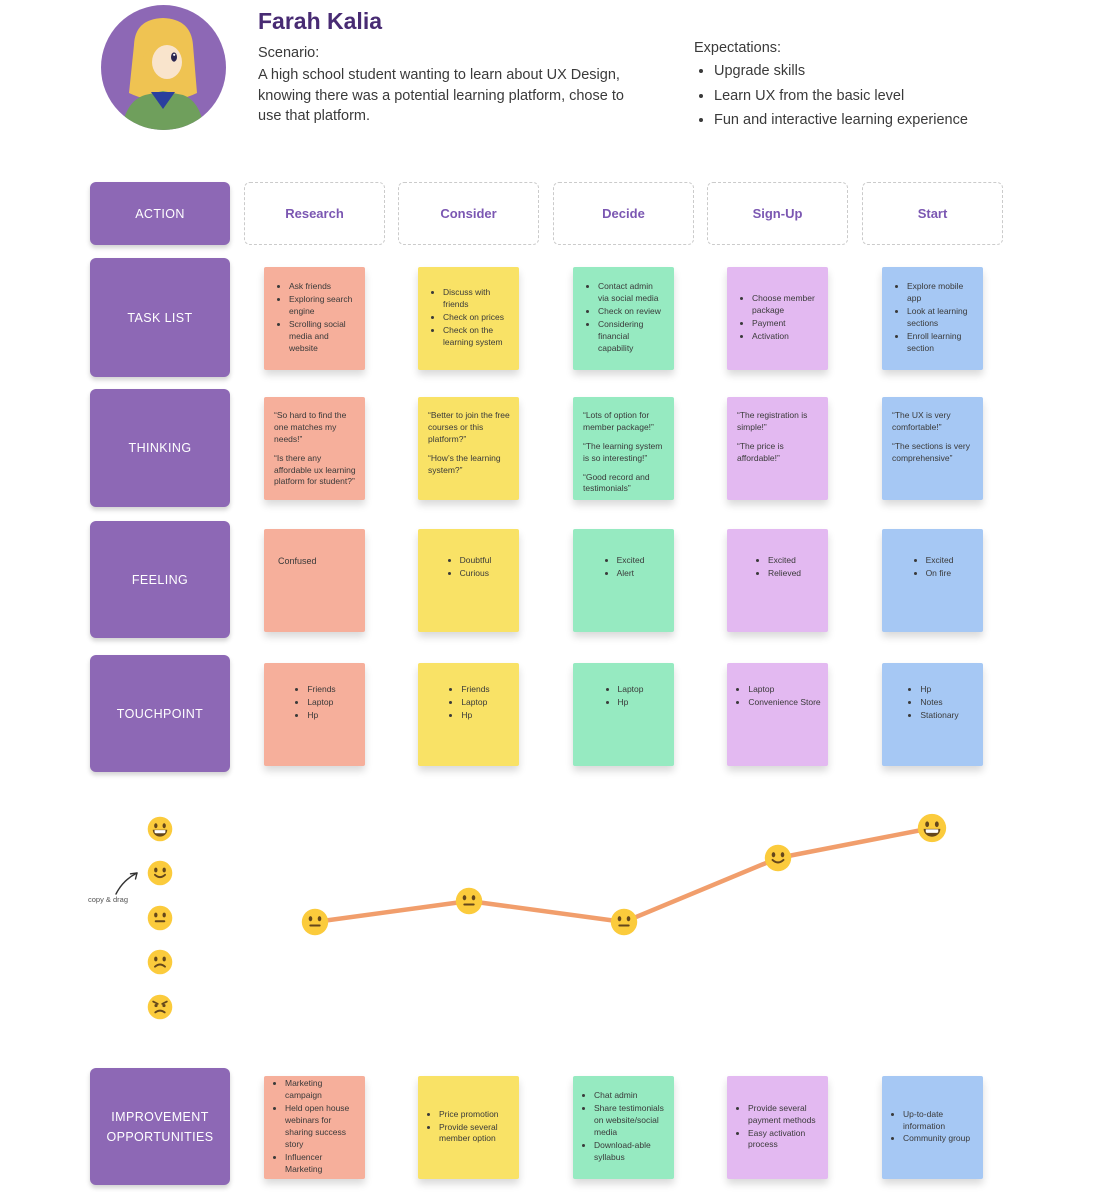 This screenshot has width=1094, height=1192. I want to click on bullet-item: Notes, so click(939, 703).